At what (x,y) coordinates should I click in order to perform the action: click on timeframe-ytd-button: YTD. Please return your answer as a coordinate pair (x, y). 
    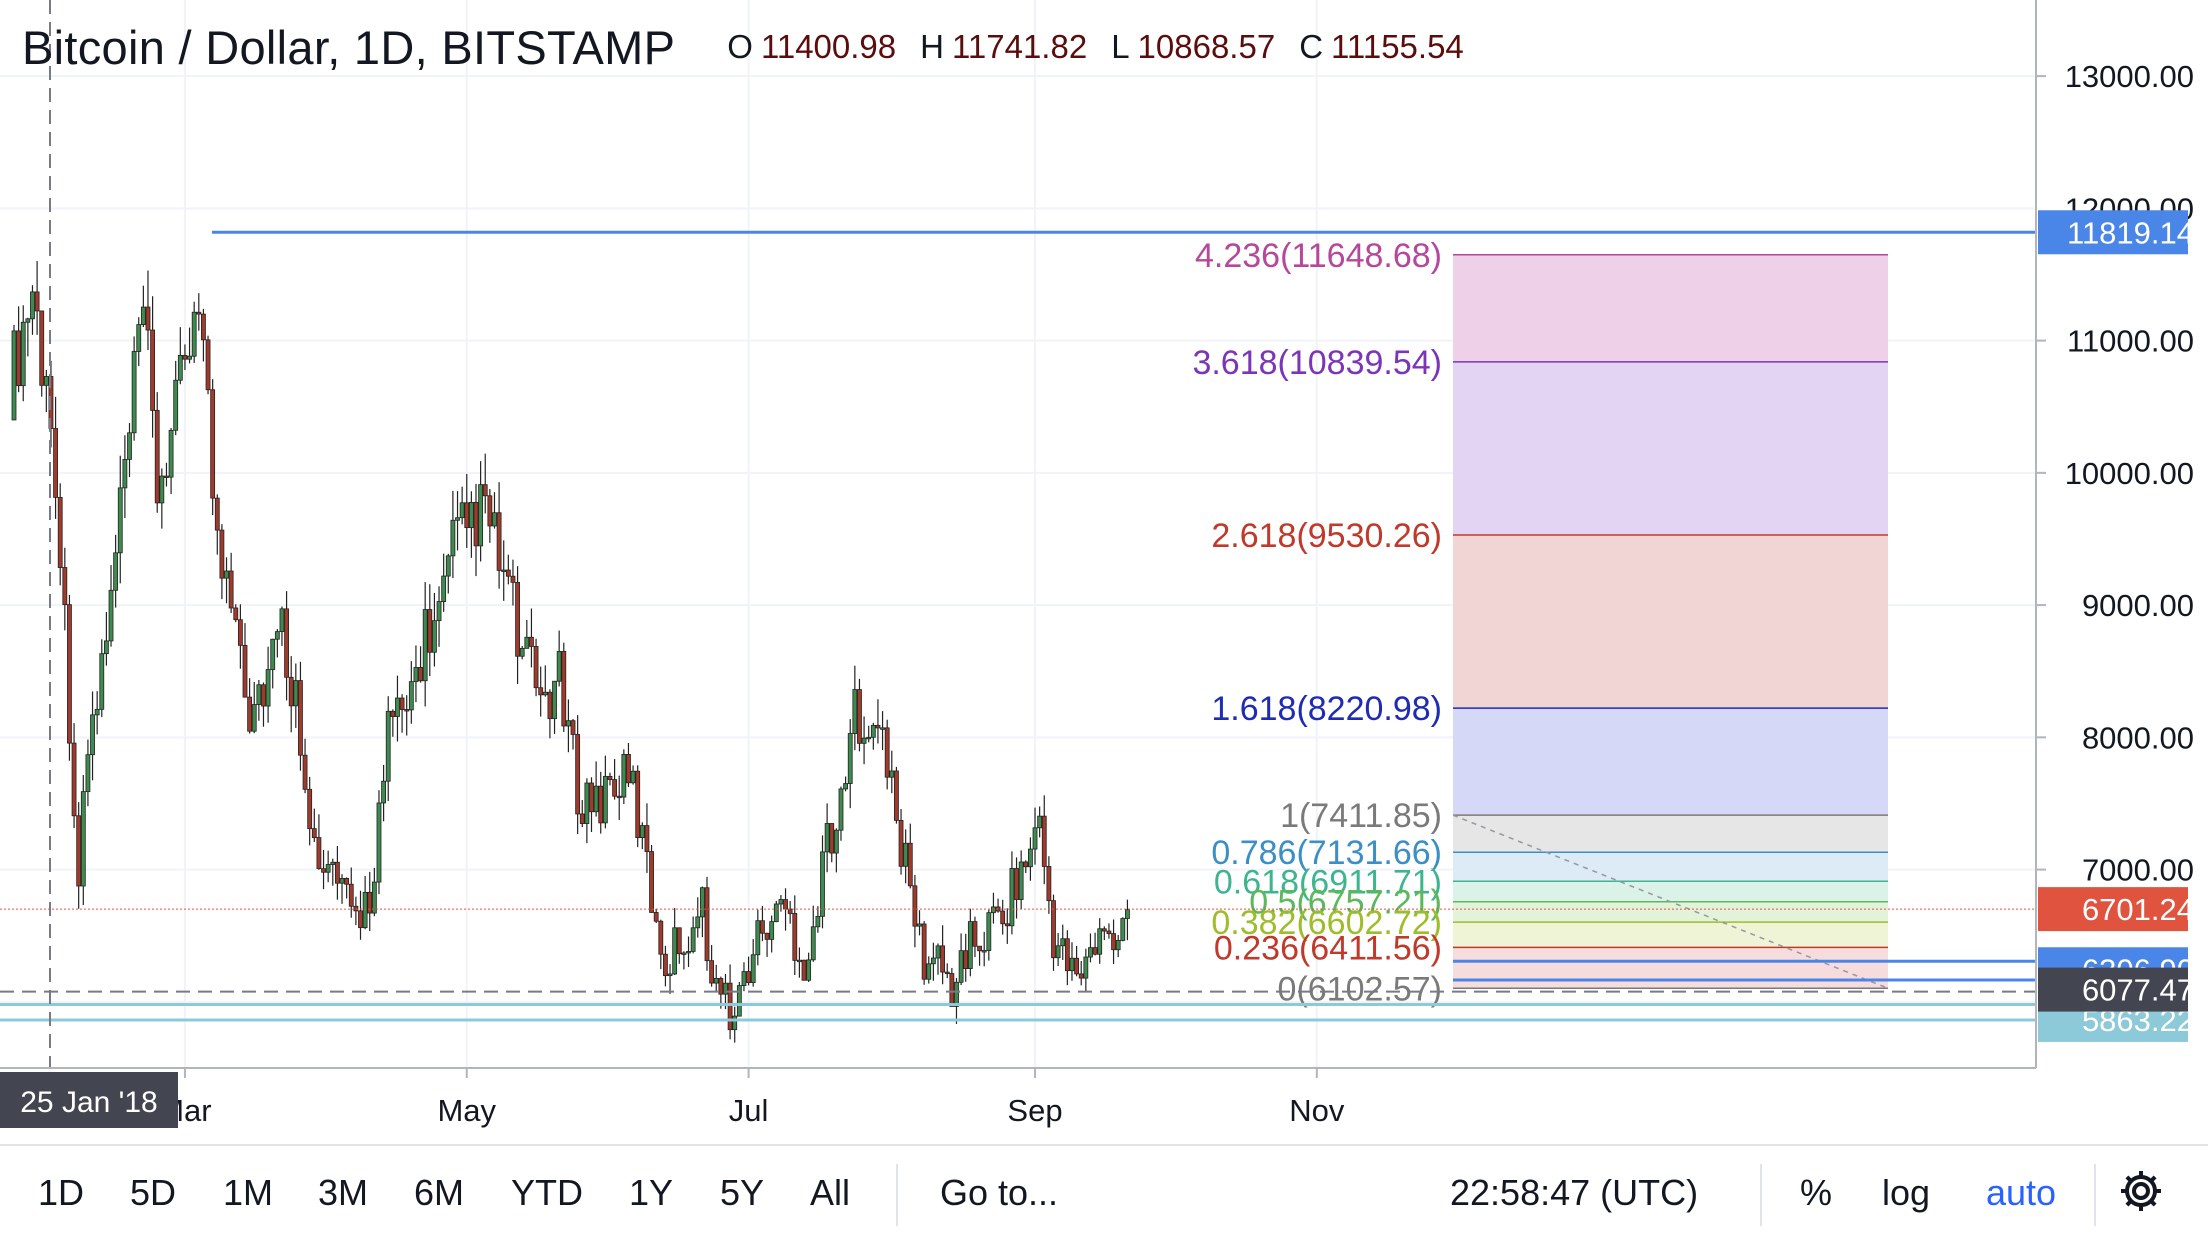
    Looking at the image, I should click on (547, 1192).